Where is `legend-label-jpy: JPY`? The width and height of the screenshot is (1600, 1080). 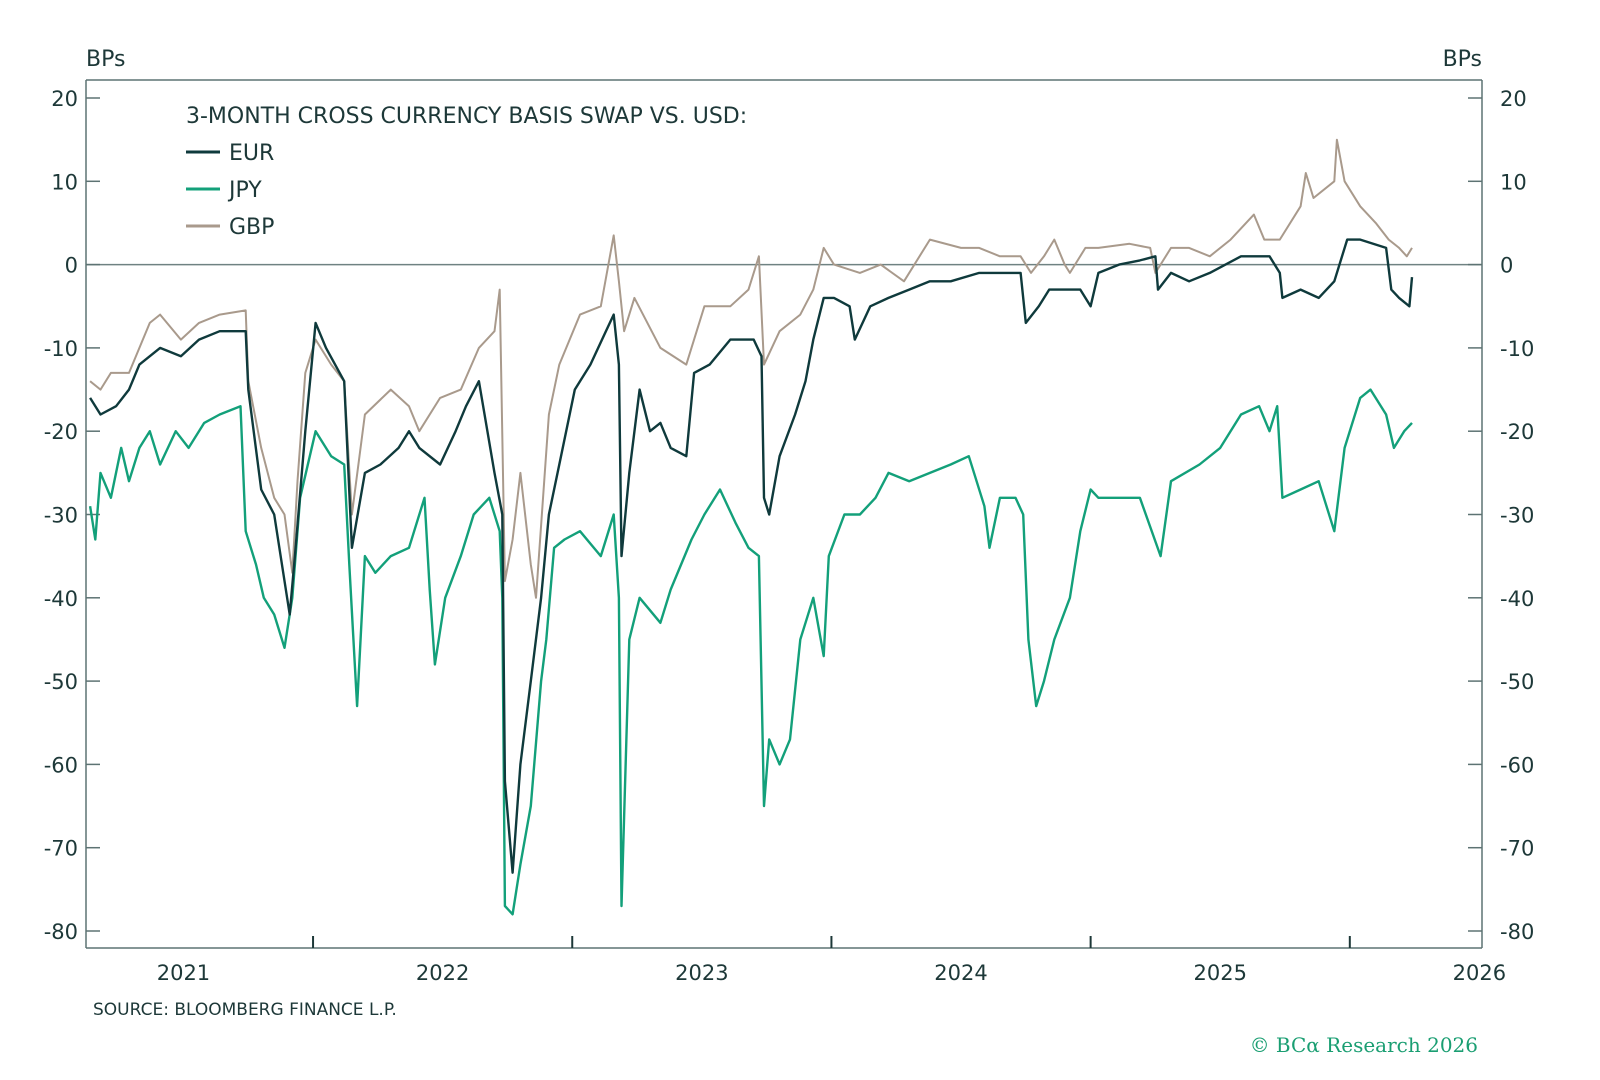
legend-label-jpy: JPY is located at coordinates (244, 190).